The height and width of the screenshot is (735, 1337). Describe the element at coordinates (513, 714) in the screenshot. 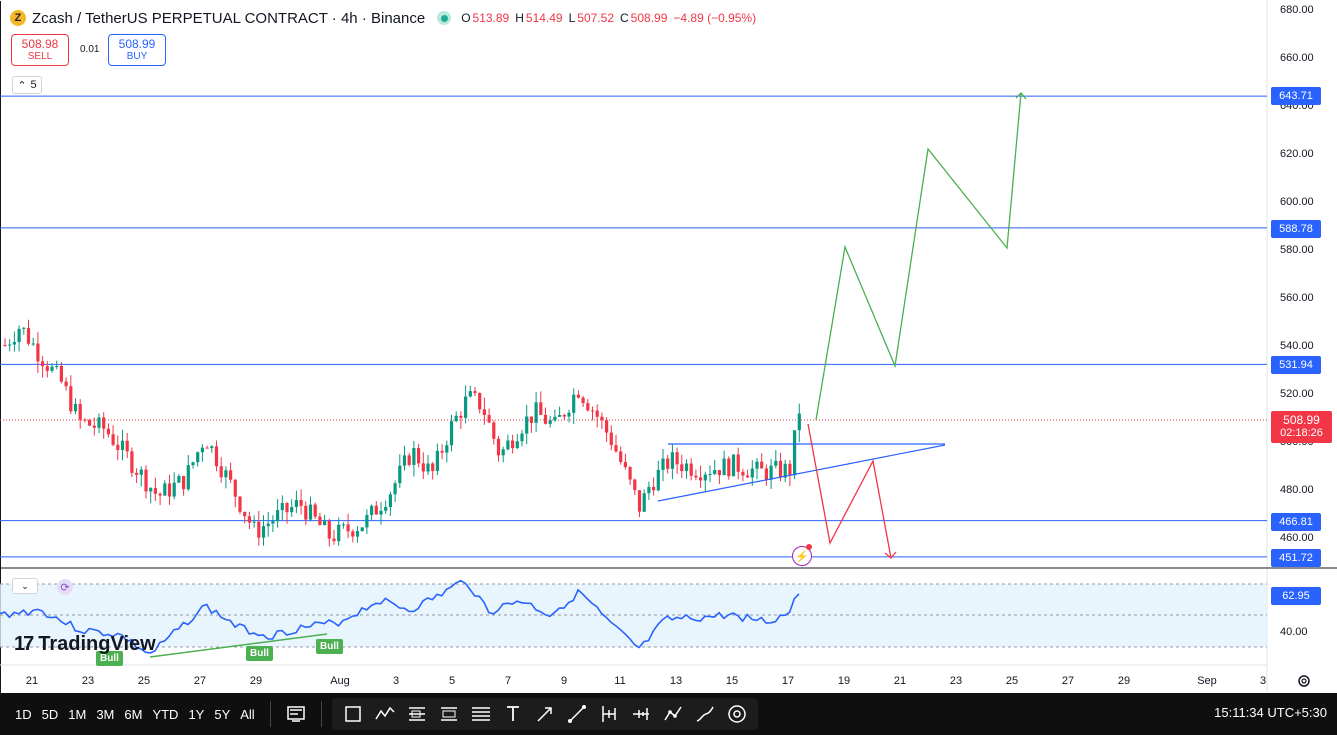

I see `text-icon` at that location.